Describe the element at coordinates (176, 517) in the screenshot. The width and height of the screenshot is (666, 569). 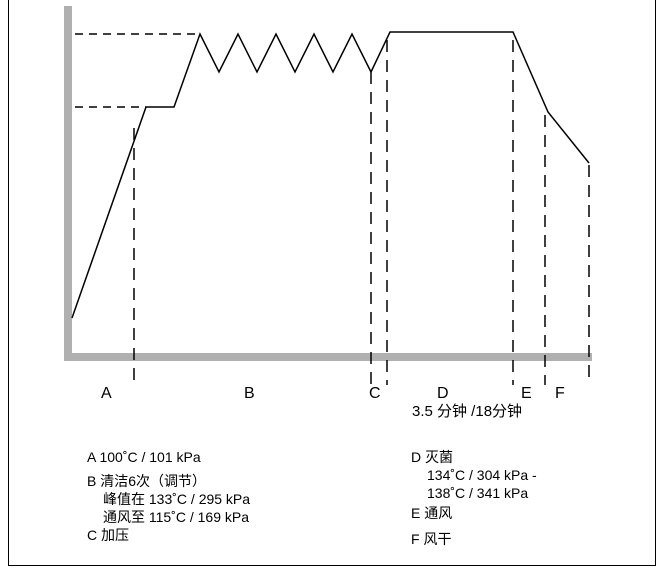
I see `legend-b-vent: 通风至 115˚C / 169 kPa` at that location.